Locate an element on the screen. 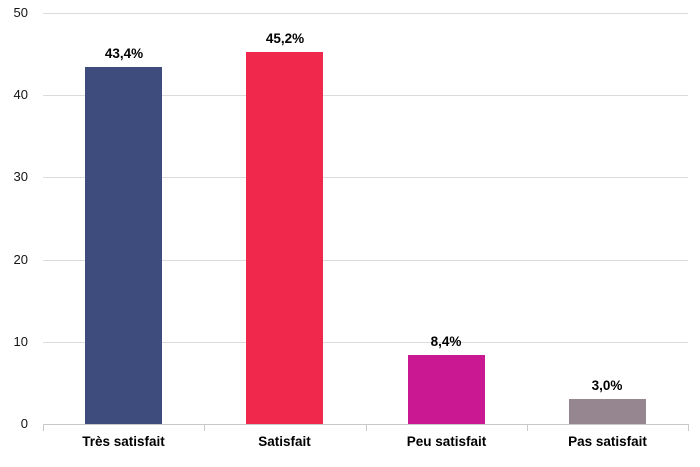 The height and width of the screenshot is (467, 700). y-axis-tick-label: 10 is located at coordinates (20, 341).